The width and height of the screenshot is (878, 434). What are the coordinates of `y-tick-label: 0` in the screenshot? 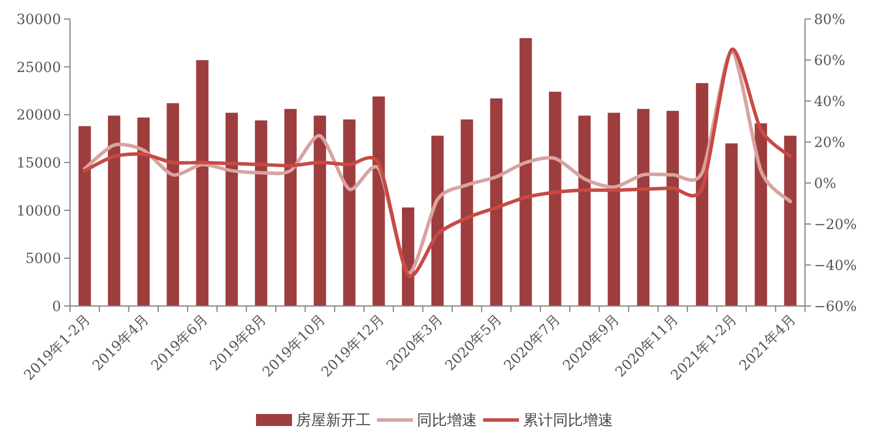 It's located at (56, 307).